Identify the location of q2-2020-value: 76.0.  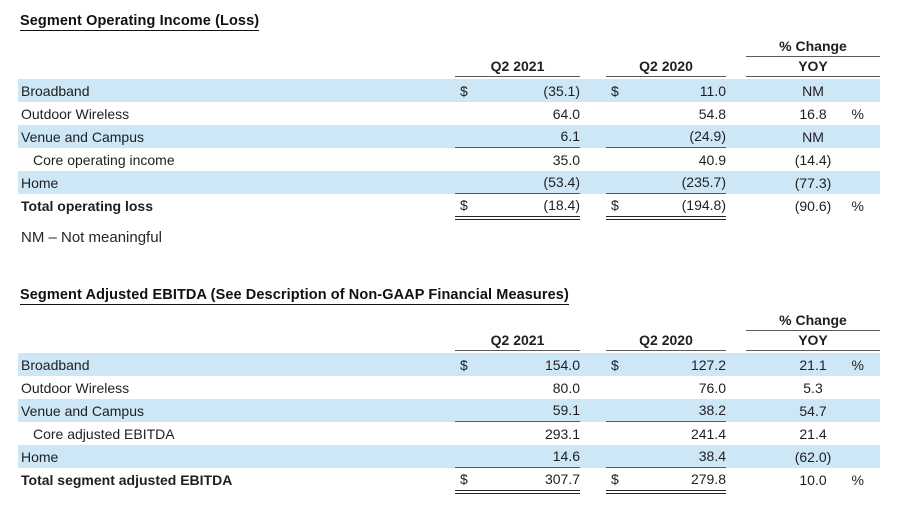
(712, 387).